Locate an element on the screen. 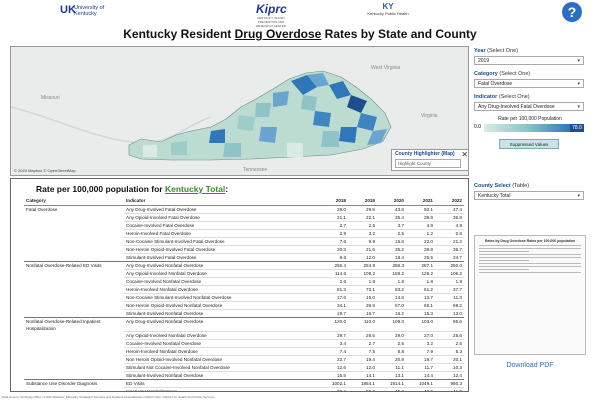 This screenshot has width=600, height=400. row-value: 22.1 is located at coordinates (362, 217).